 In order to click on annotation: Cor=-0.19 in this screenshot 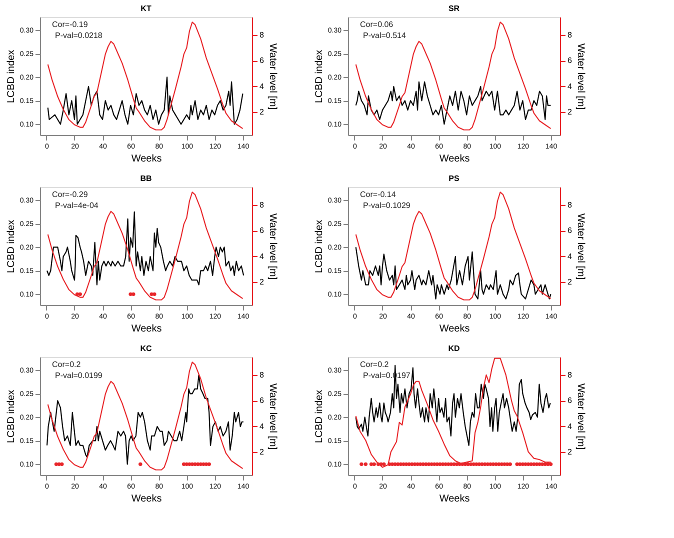, I will do `click(70, 24)`.